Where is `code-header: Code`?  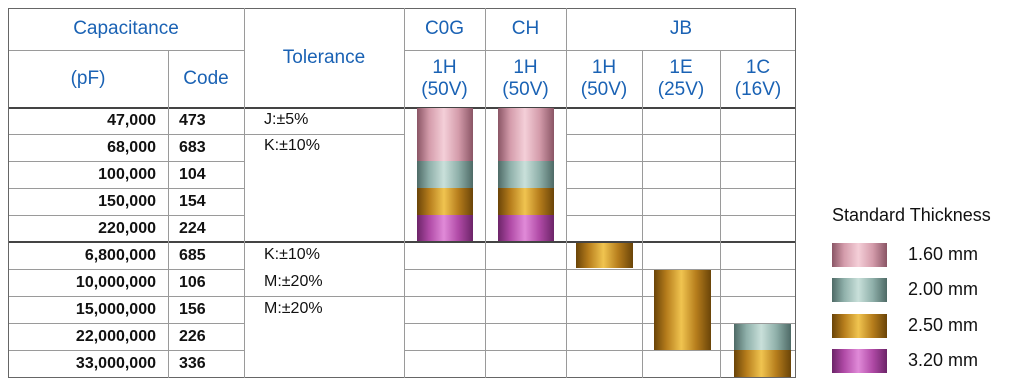
code-header: Code is located at coordinates (206, 78).